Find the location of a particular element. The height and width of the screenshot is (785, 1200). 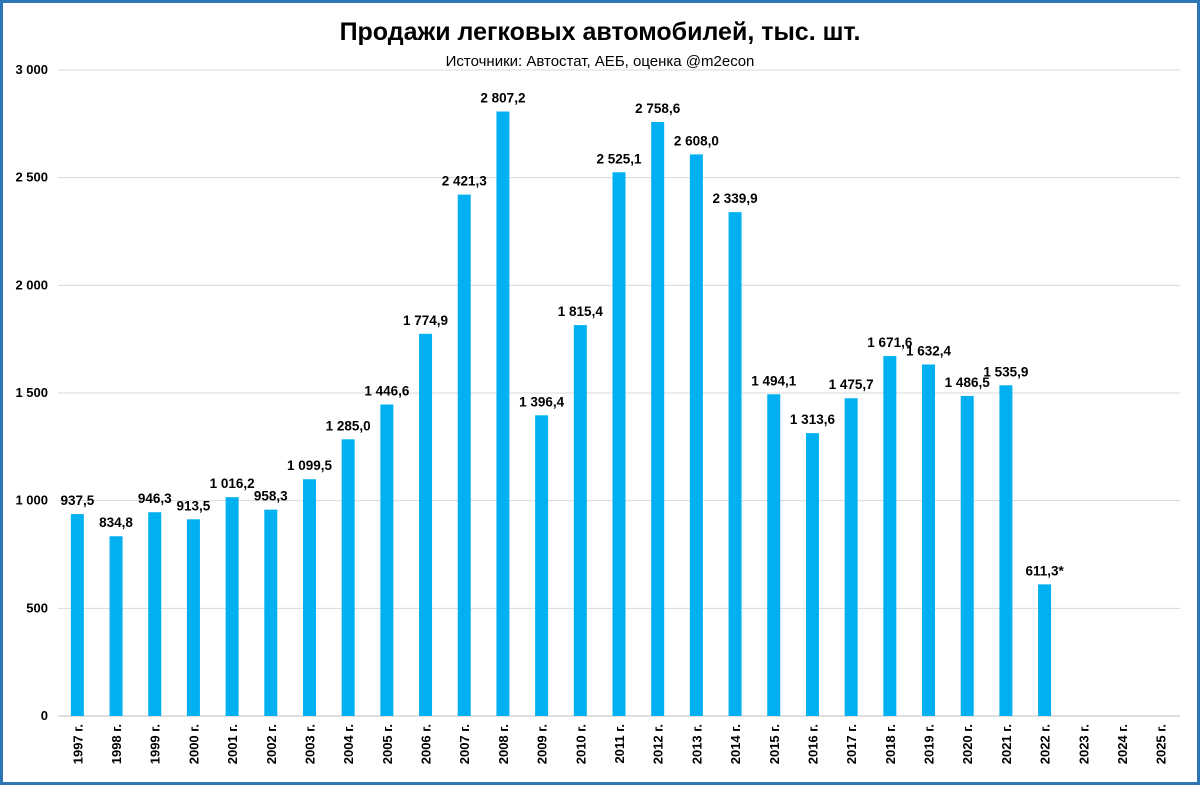

data-label: 958,3 is located at coordinates (271, 496).